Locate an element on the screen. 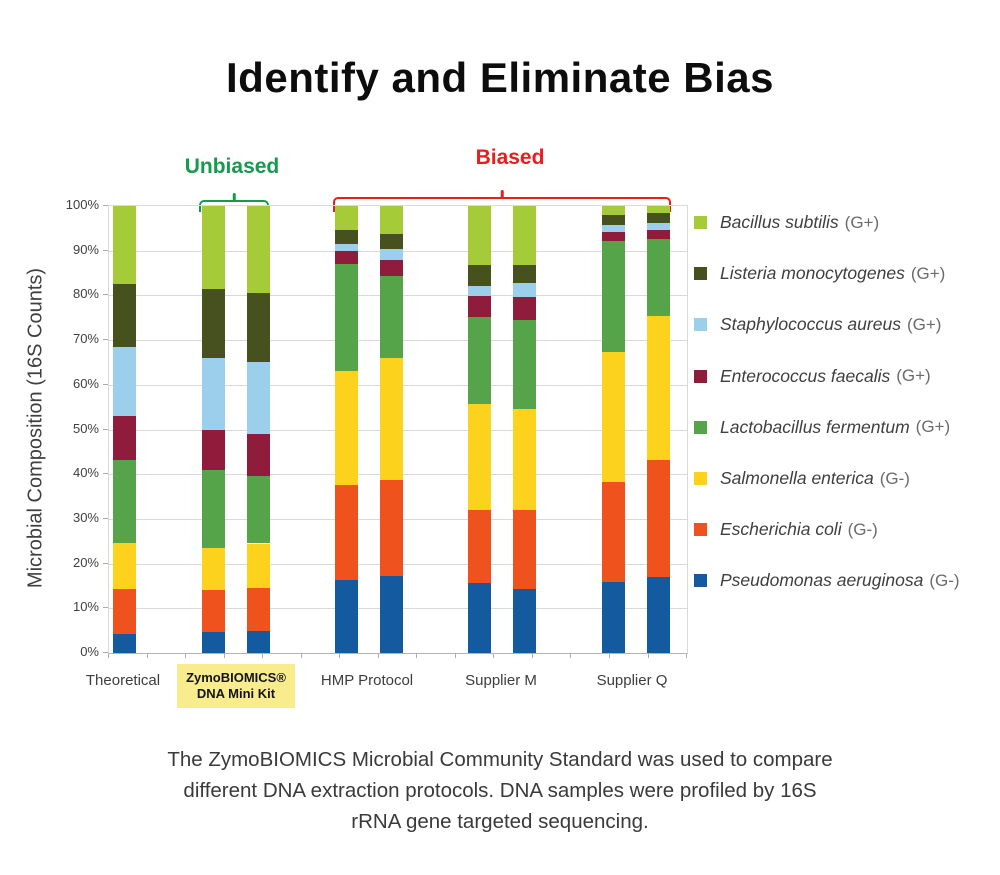 The height and width of the screenshot is (875, 1000). legend-swatch-pseudomonas-aeruginosa is located at coordinates (700, 581).